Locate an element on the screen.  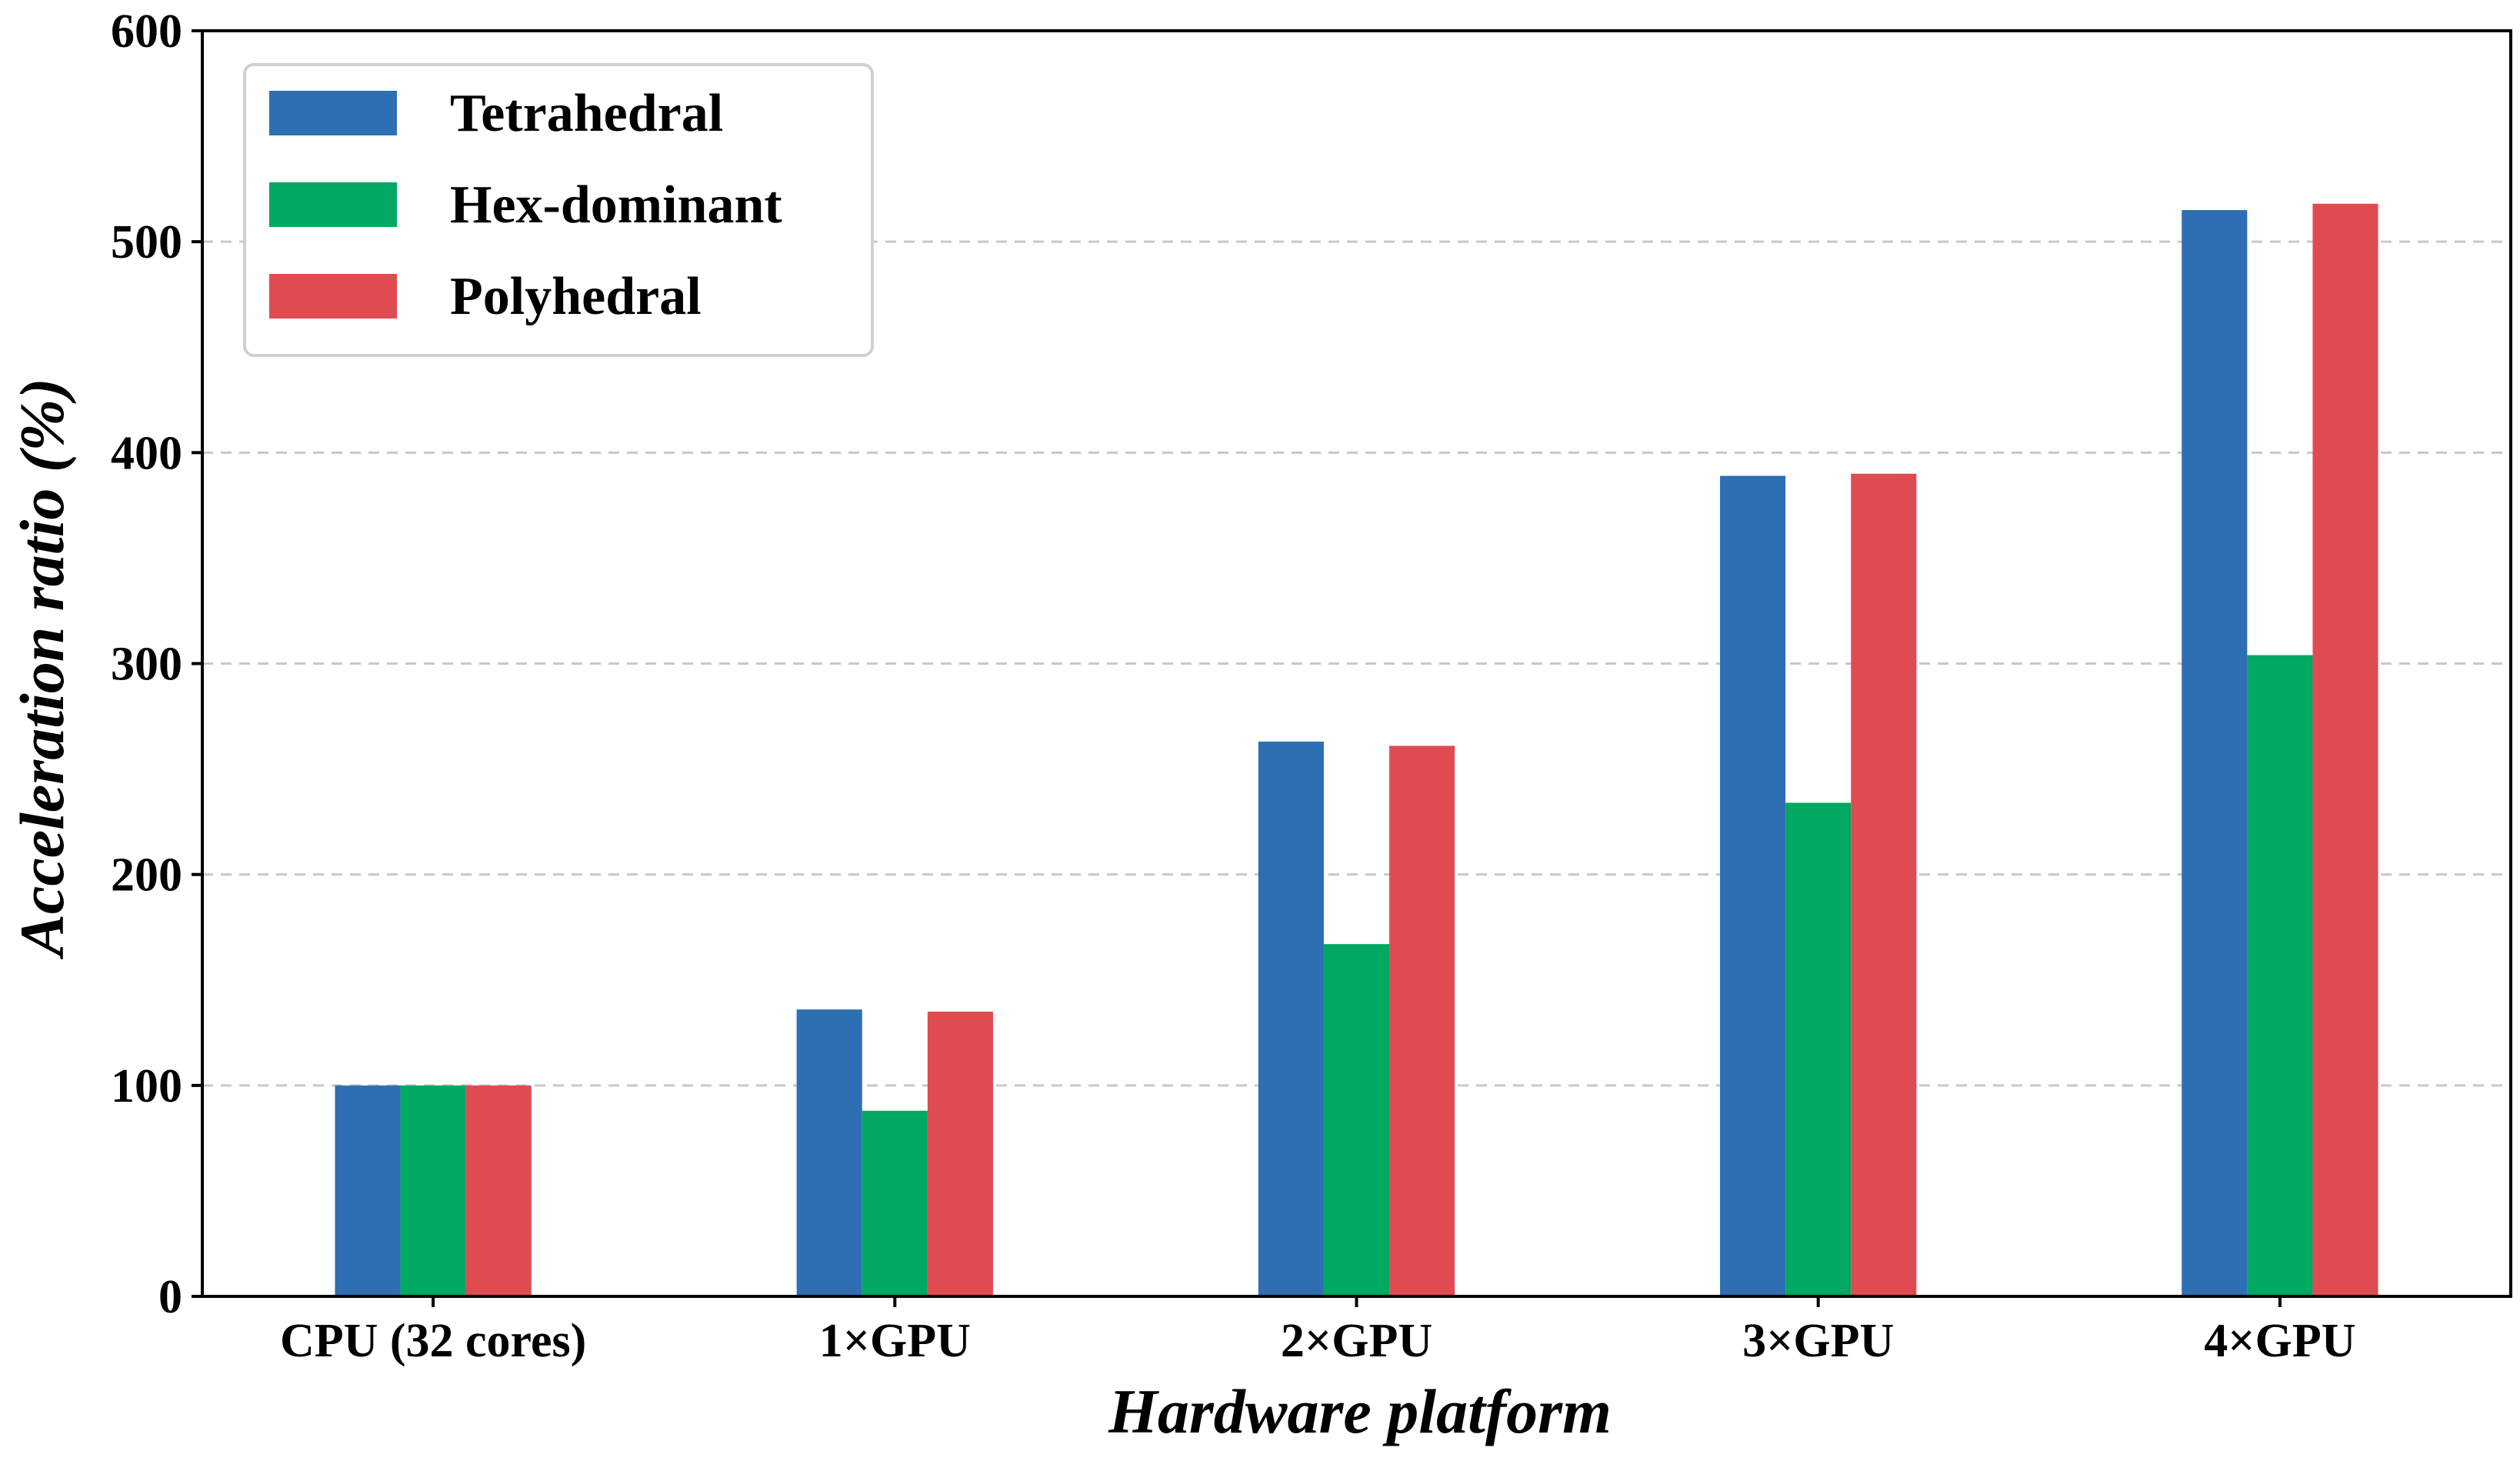
y-axis-title: Acceleration ratio (%) is located at coordinates (42, 669).